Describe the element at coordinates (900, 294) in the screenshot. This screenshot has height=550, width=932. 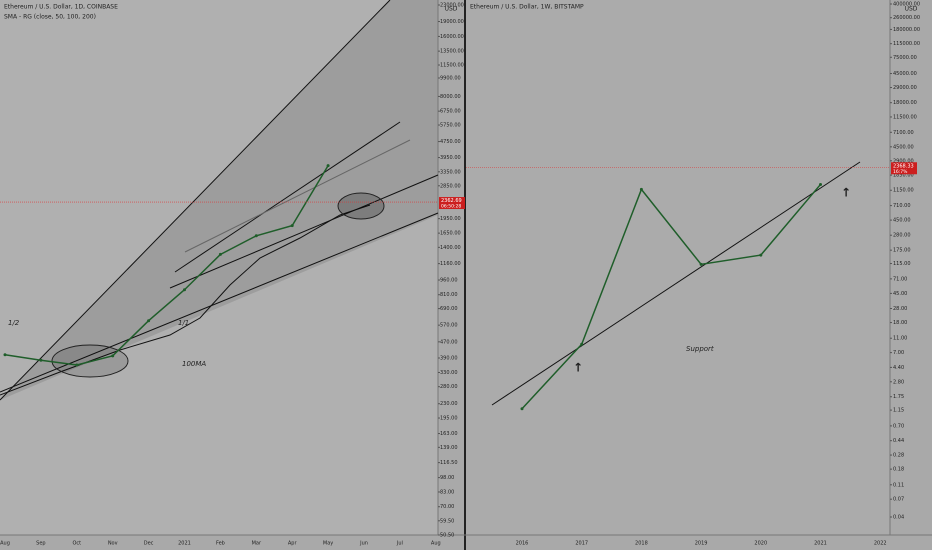
I see `y-tick-label: 45.00` at that location.